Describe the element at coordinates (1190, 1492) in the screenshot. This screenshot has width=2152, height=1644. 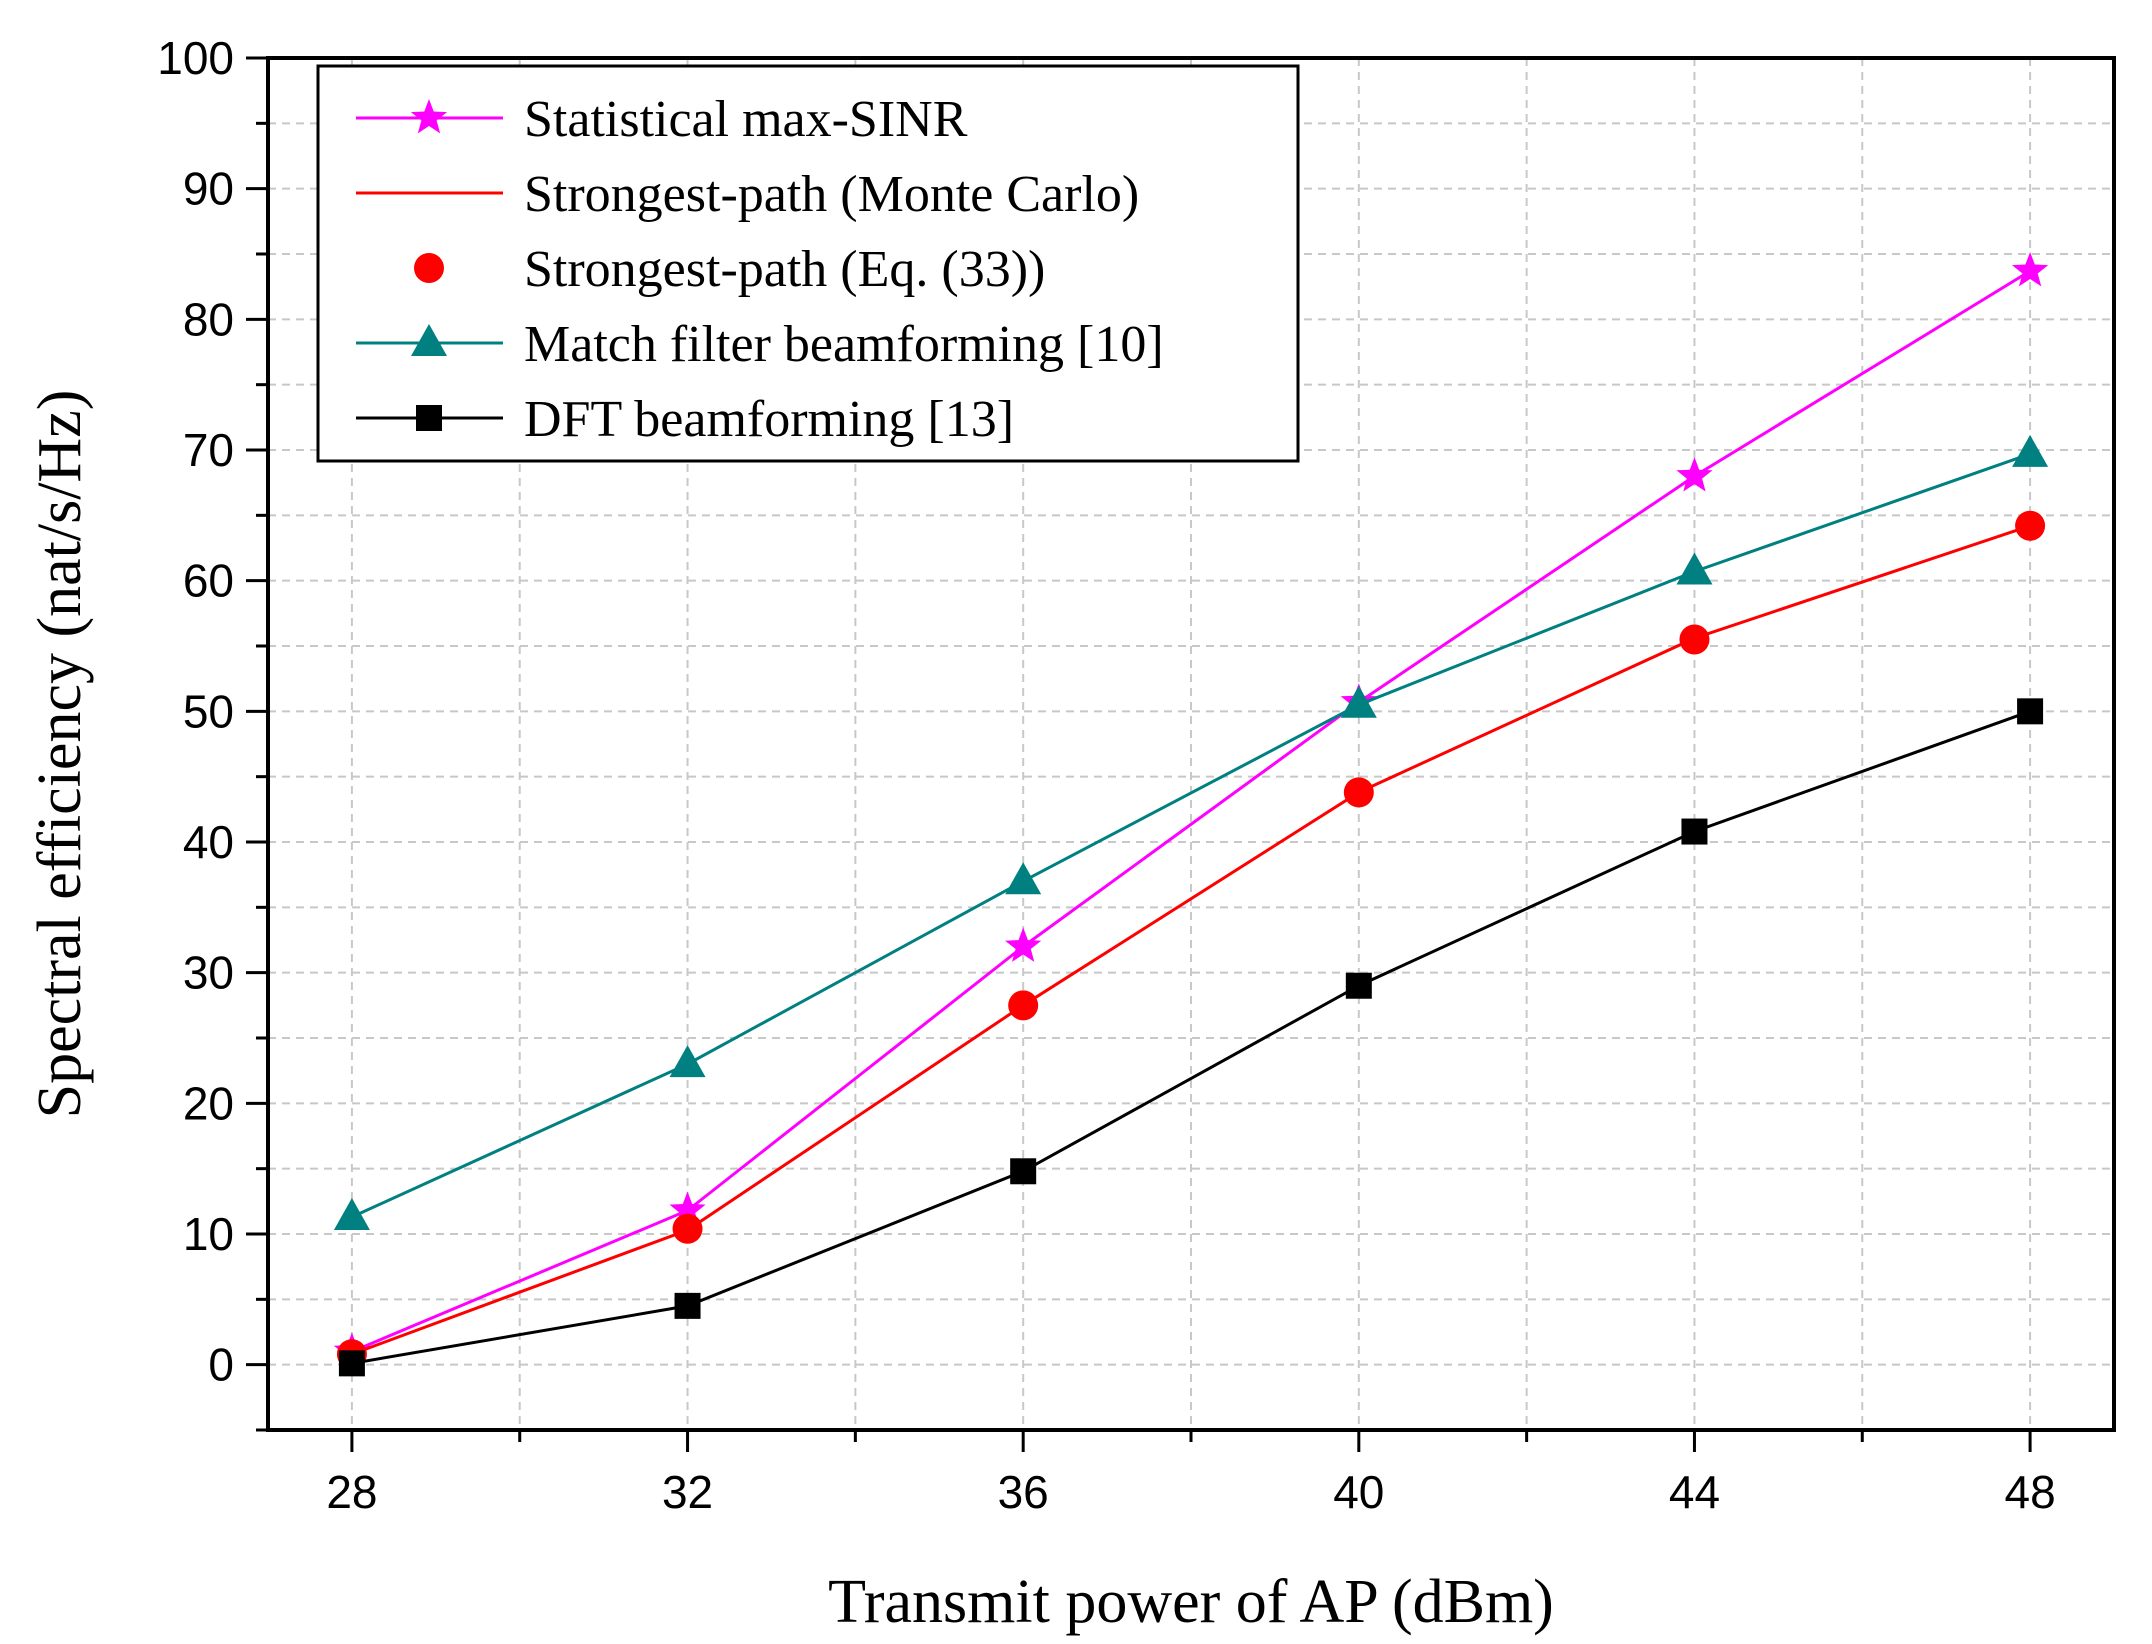
I see `x-tick-labels: 28 32 36 40 44 48` at that location.